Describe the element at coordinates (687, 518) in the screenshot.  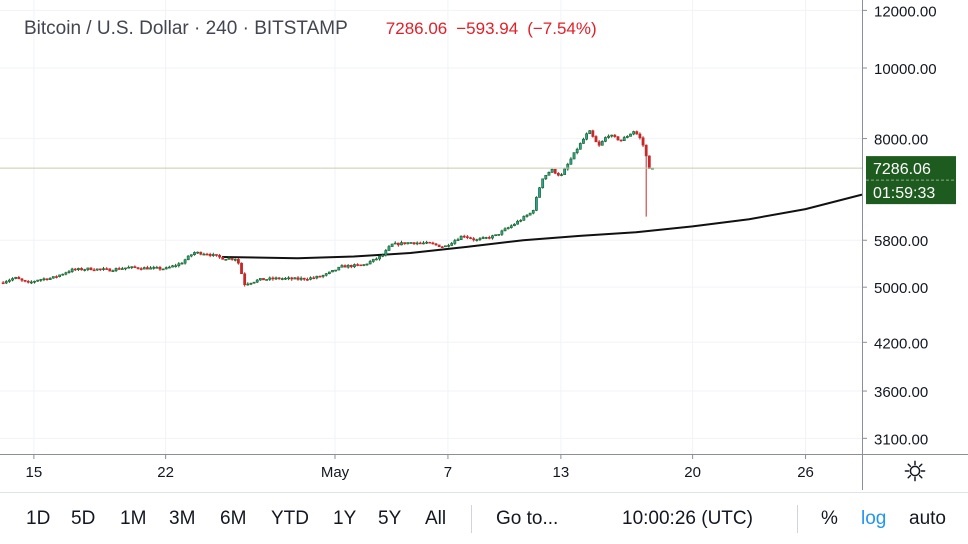
I see `timezone-clock: 10:00:26 (UTC)` at that location.